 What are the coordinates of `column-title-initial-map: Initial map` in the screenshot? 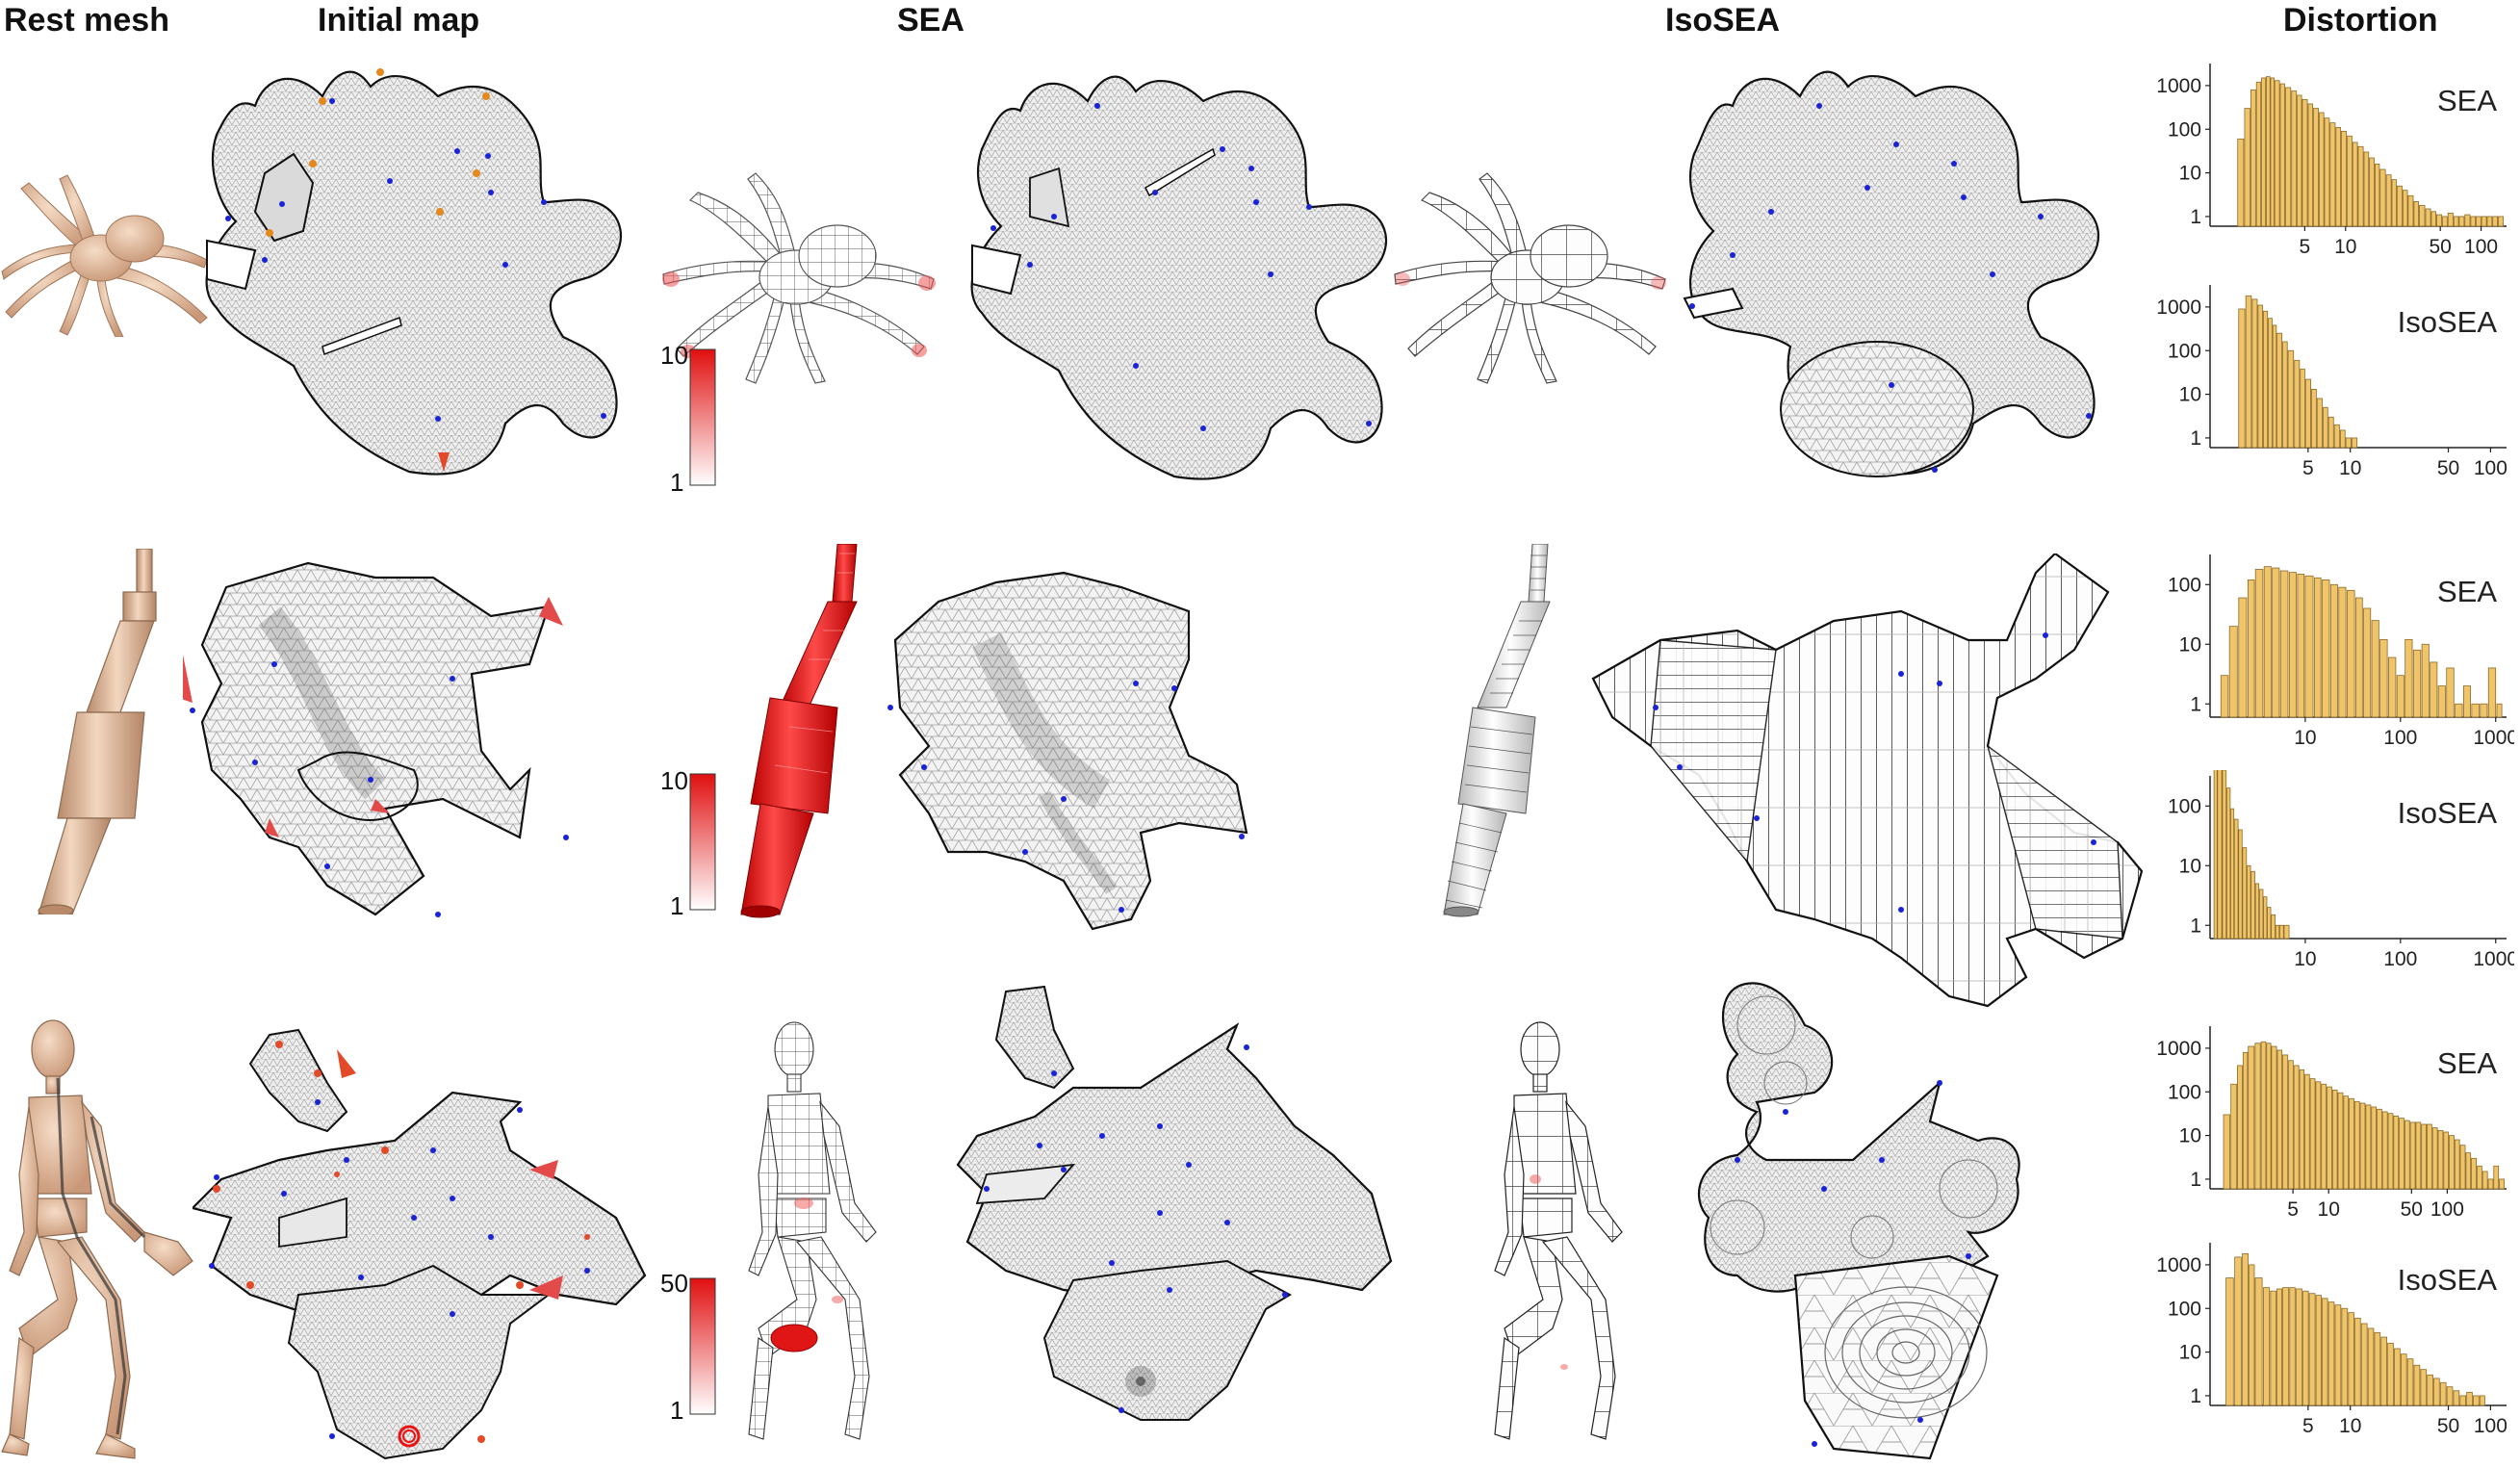 It's located at (399, 20).